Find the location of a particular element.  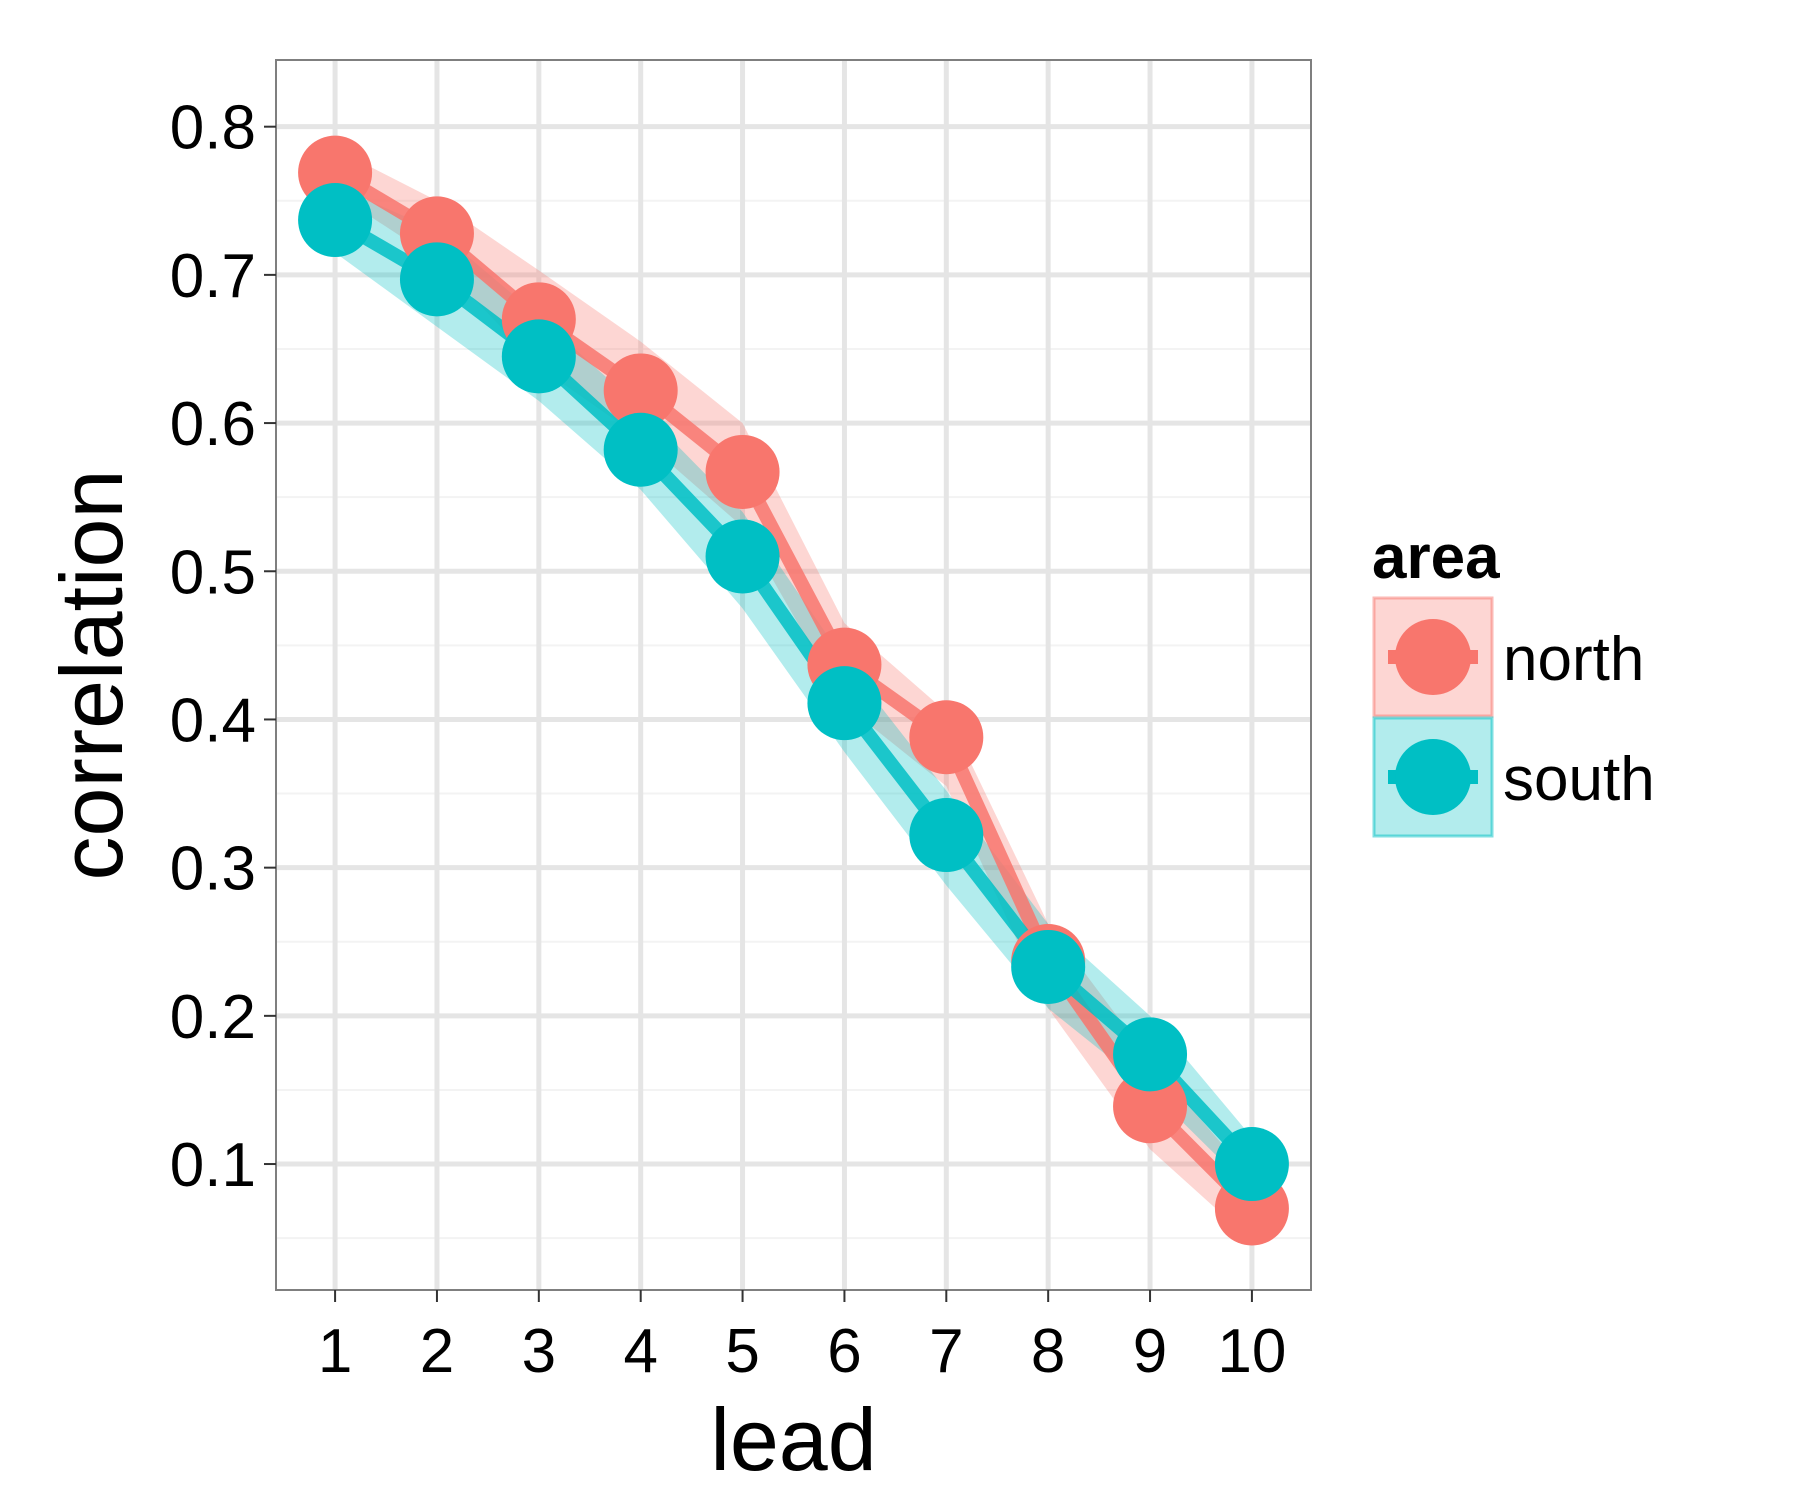

x-tick-label: 7 is located at coordinates (946, 1351).